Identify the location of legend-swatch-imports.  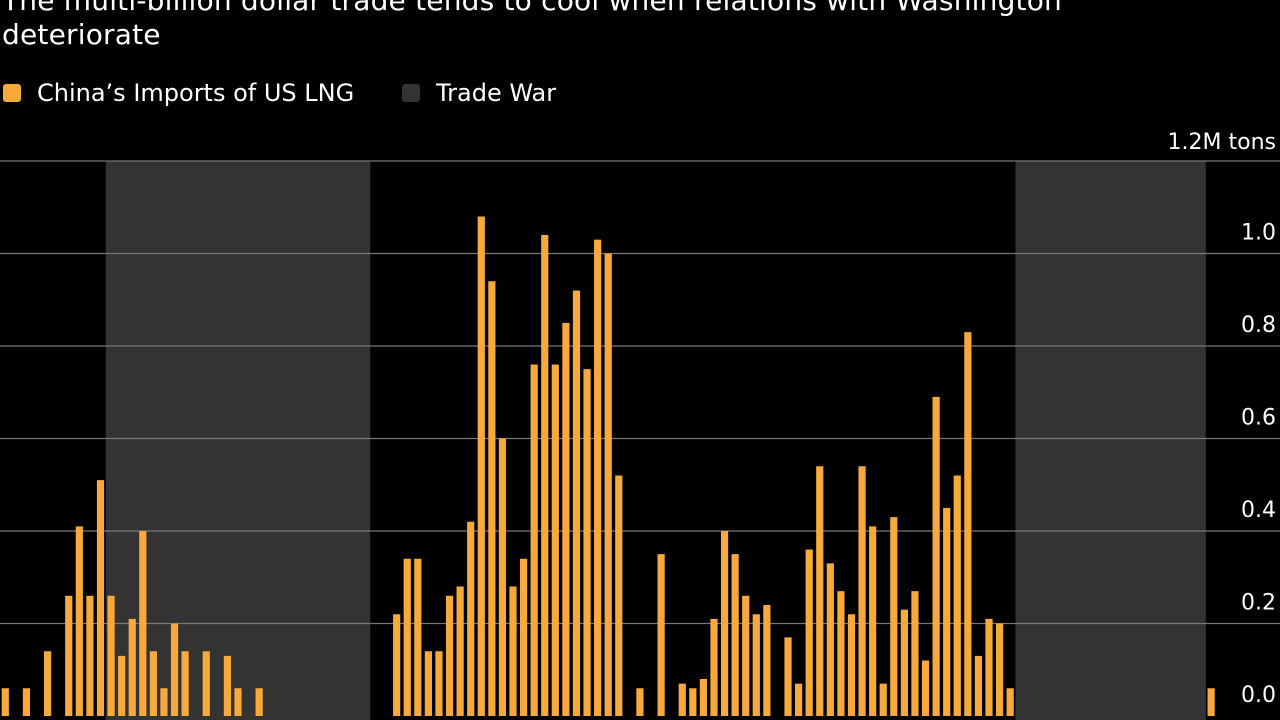
(12, 93).